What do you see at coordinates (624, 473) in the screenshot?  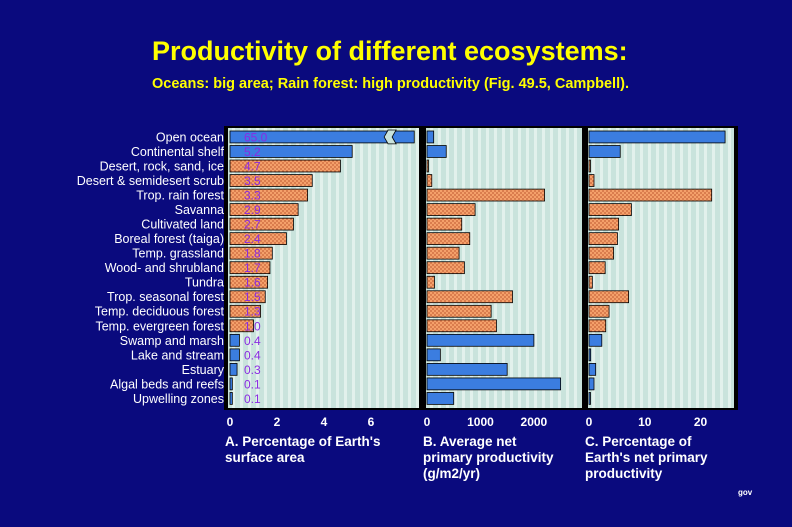 I see `panel-caption: productivity` at bounding box center [624, 473].